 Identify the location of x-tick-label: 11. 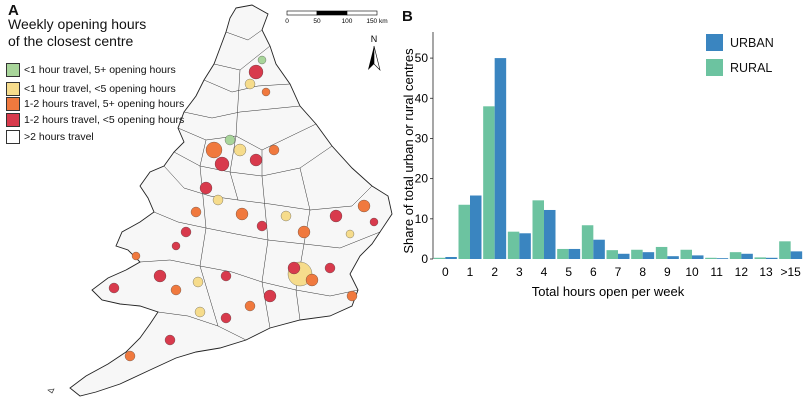
(716, 272).